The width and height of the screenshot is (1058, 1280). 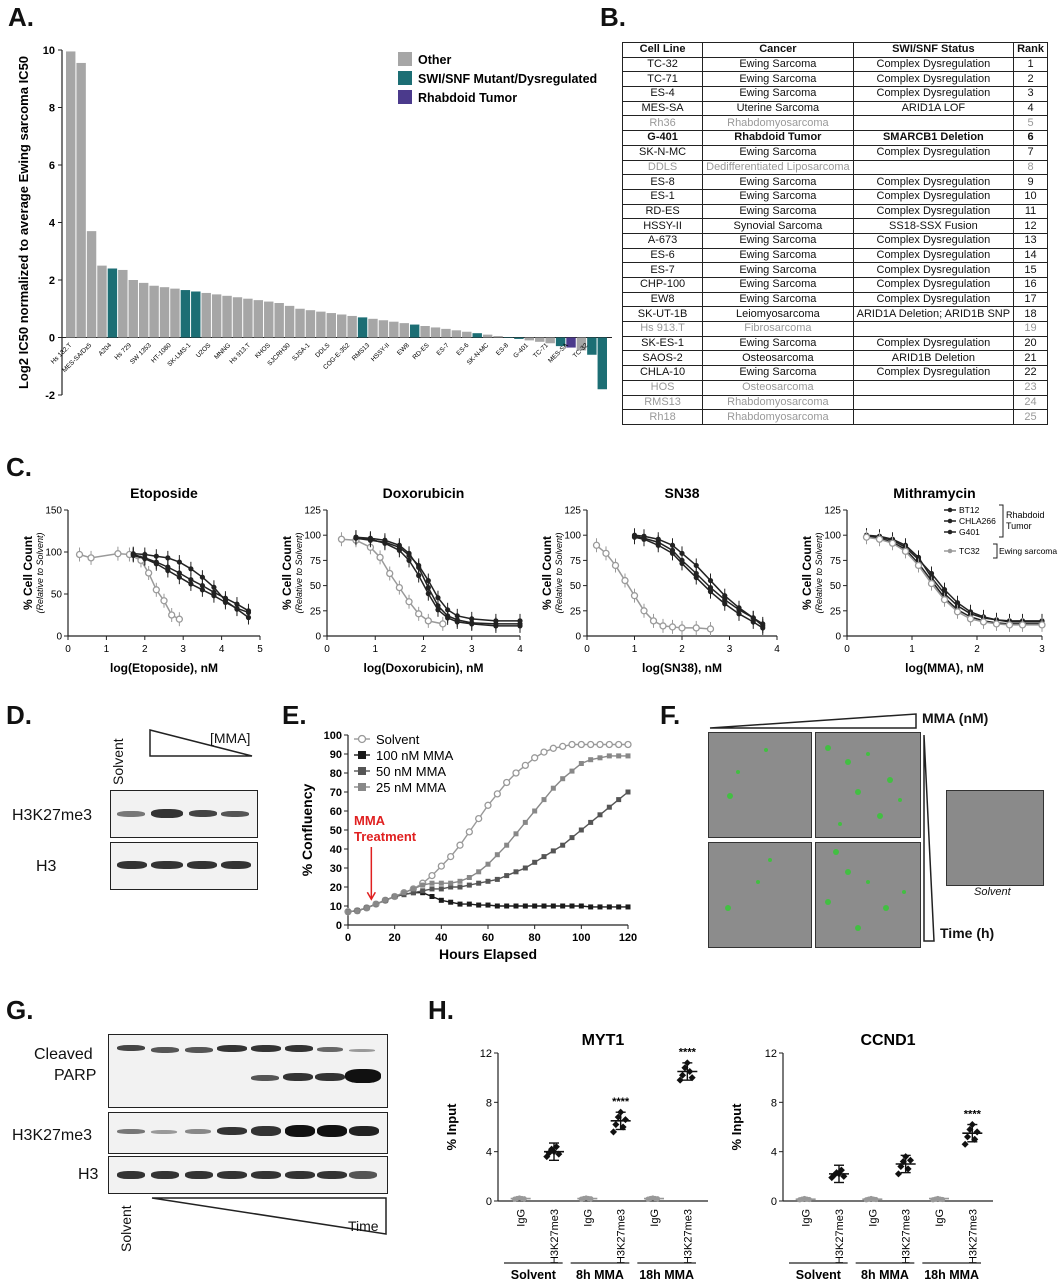 What do you see at coordinates (361, 352) in the screenshot?
I see `x-tick-label: RMS13` at bounding box center [361, 352].